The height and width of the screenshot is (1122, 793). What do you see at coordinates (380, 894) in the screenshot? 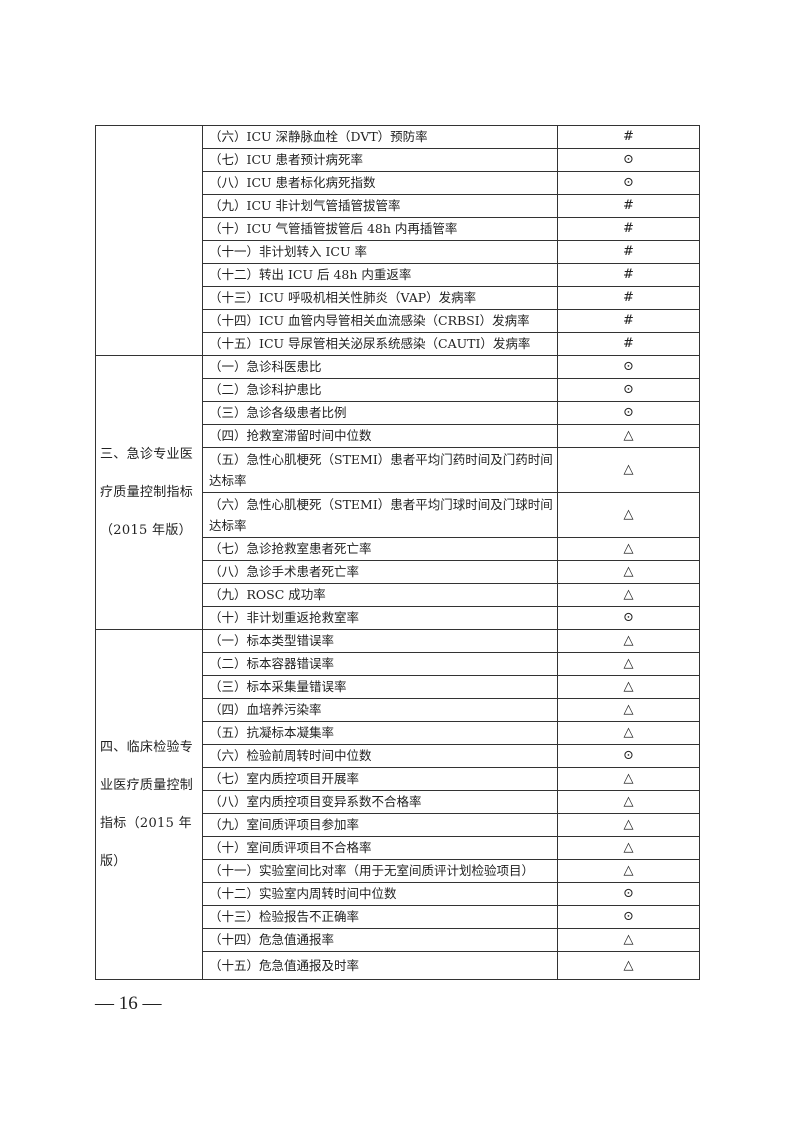
I see `indicator-name: （十二）实验室内周转时间中位数` at bounding box center [380, 894].